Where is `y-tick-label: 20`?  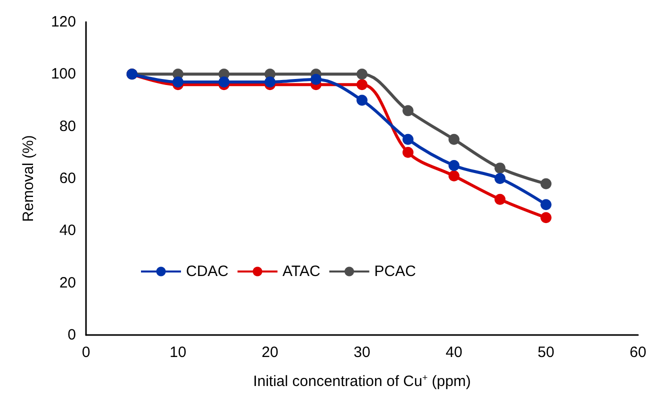
y-tick-label: 20 is located at coordinates (67, 283).